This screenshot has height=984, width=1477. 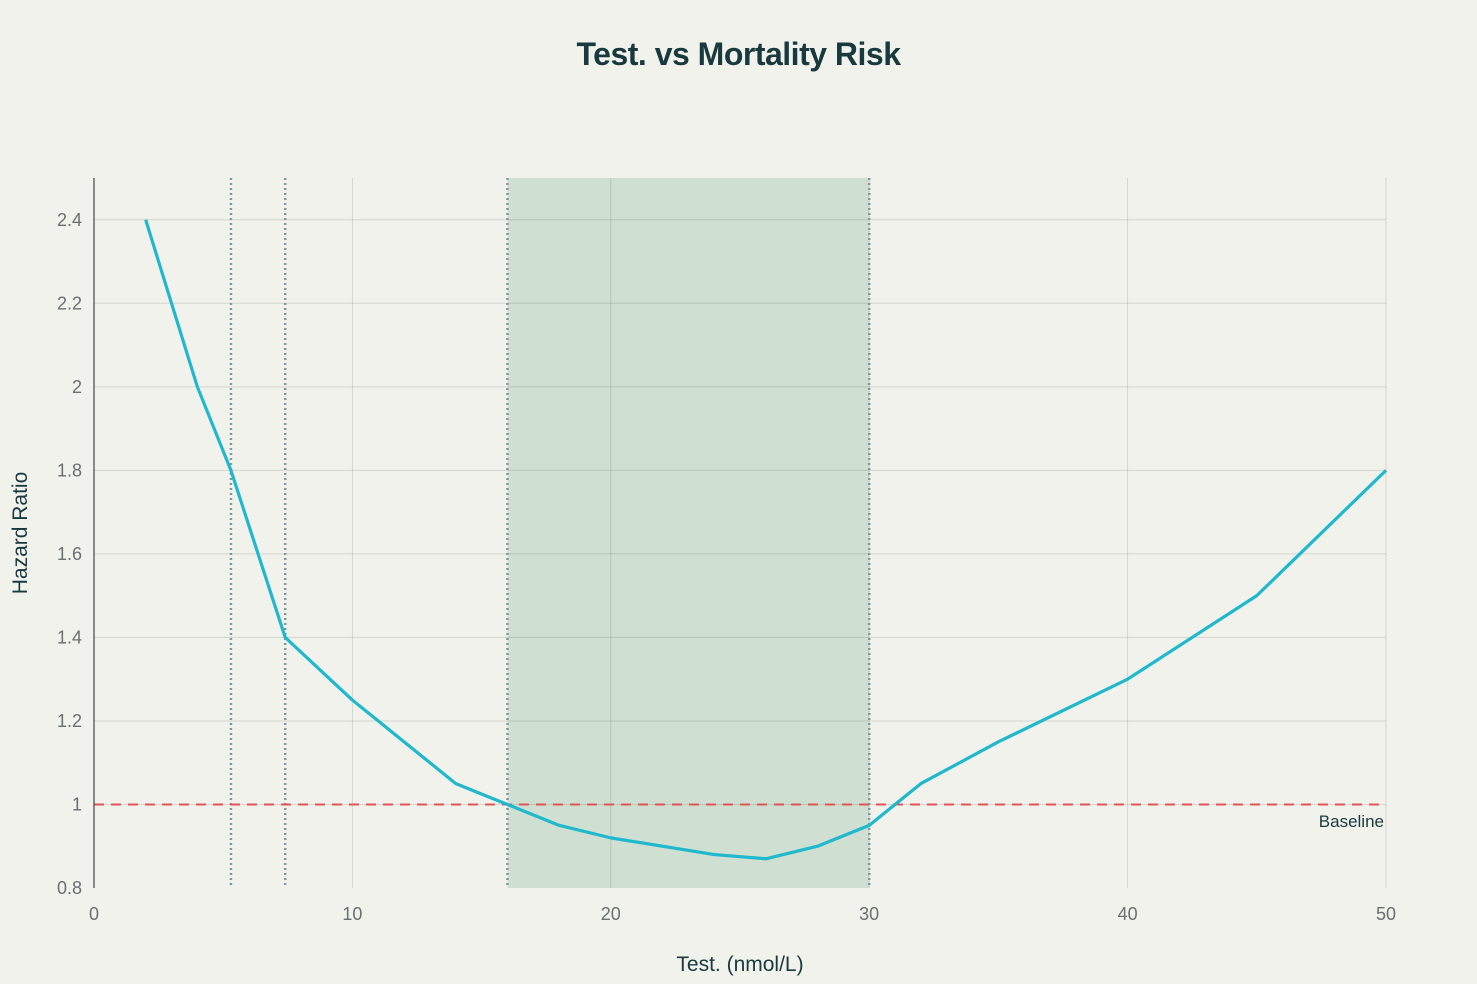 I want to click on y-tick-label: 0.8, so click(x=69, y=888).